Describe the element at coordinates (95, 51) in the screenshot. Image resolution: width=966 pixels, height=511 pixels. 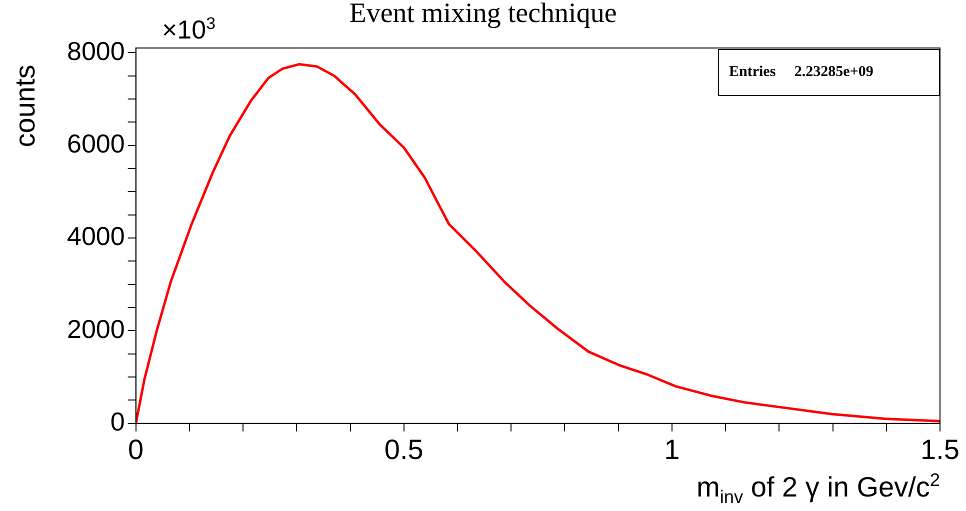
I see `y-tick-label: 8000` at that location.